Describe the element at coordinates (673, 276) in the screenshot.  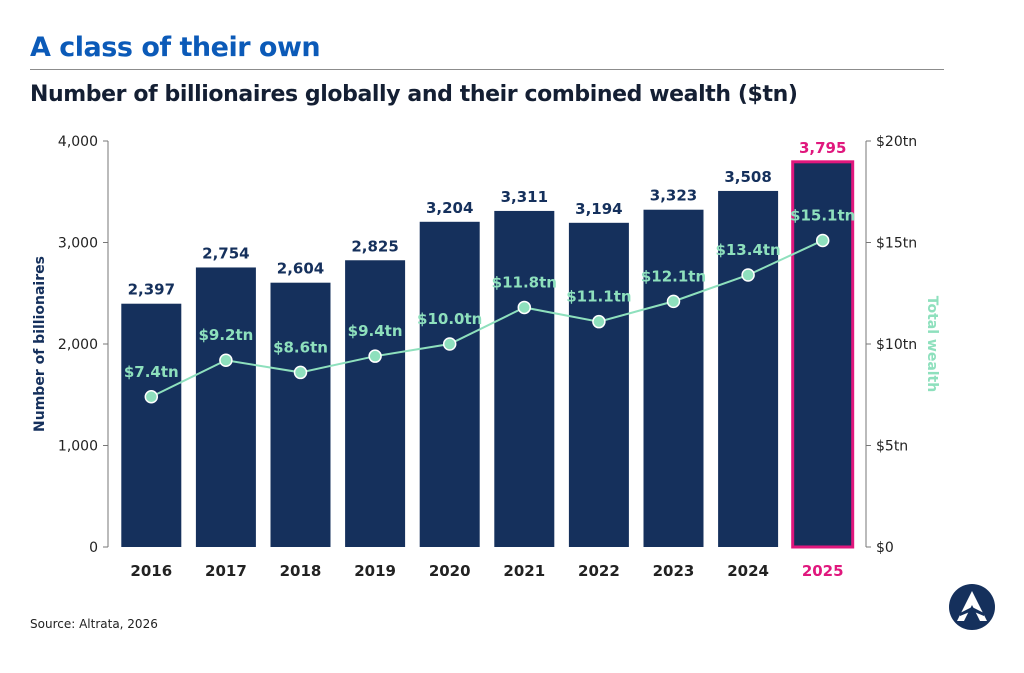
I see `wealth-value-label: $12.1tn` at that location.